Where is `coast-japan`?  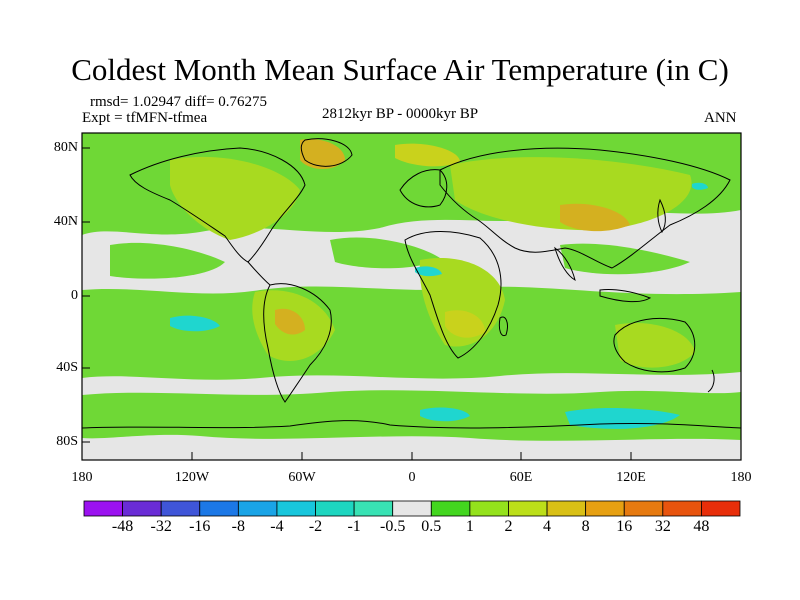
coast-japan is located at coordinates (661, 216).